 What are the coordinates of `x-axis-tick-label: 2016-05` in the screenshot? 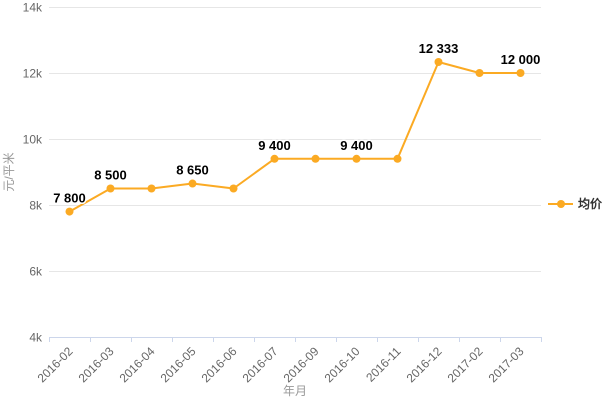 It's located at (178, 364).